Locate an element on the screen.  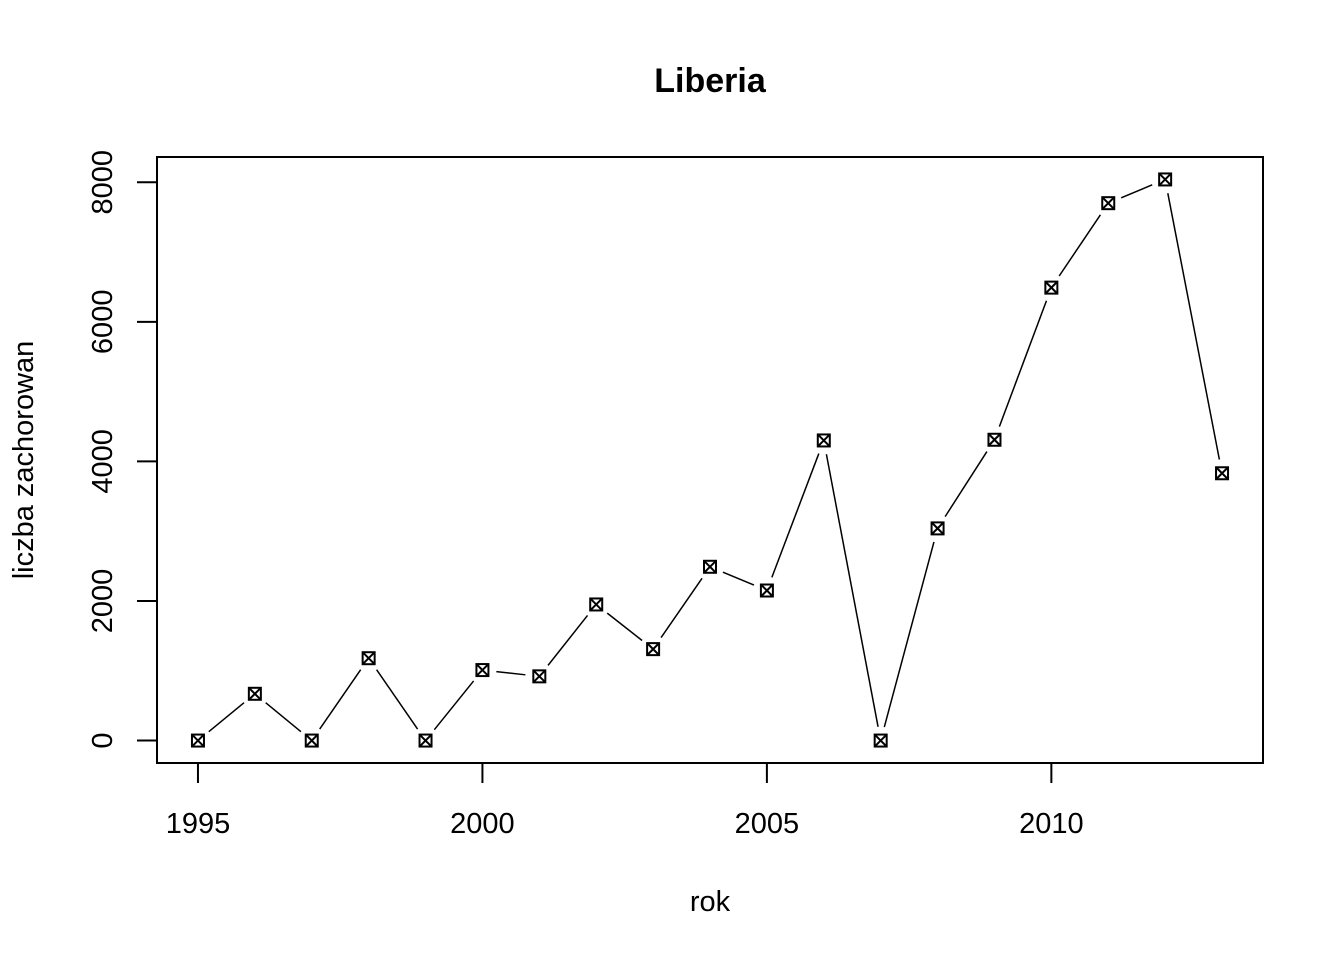
y-tick-label: 6000 is located at coordinates (103, 322).